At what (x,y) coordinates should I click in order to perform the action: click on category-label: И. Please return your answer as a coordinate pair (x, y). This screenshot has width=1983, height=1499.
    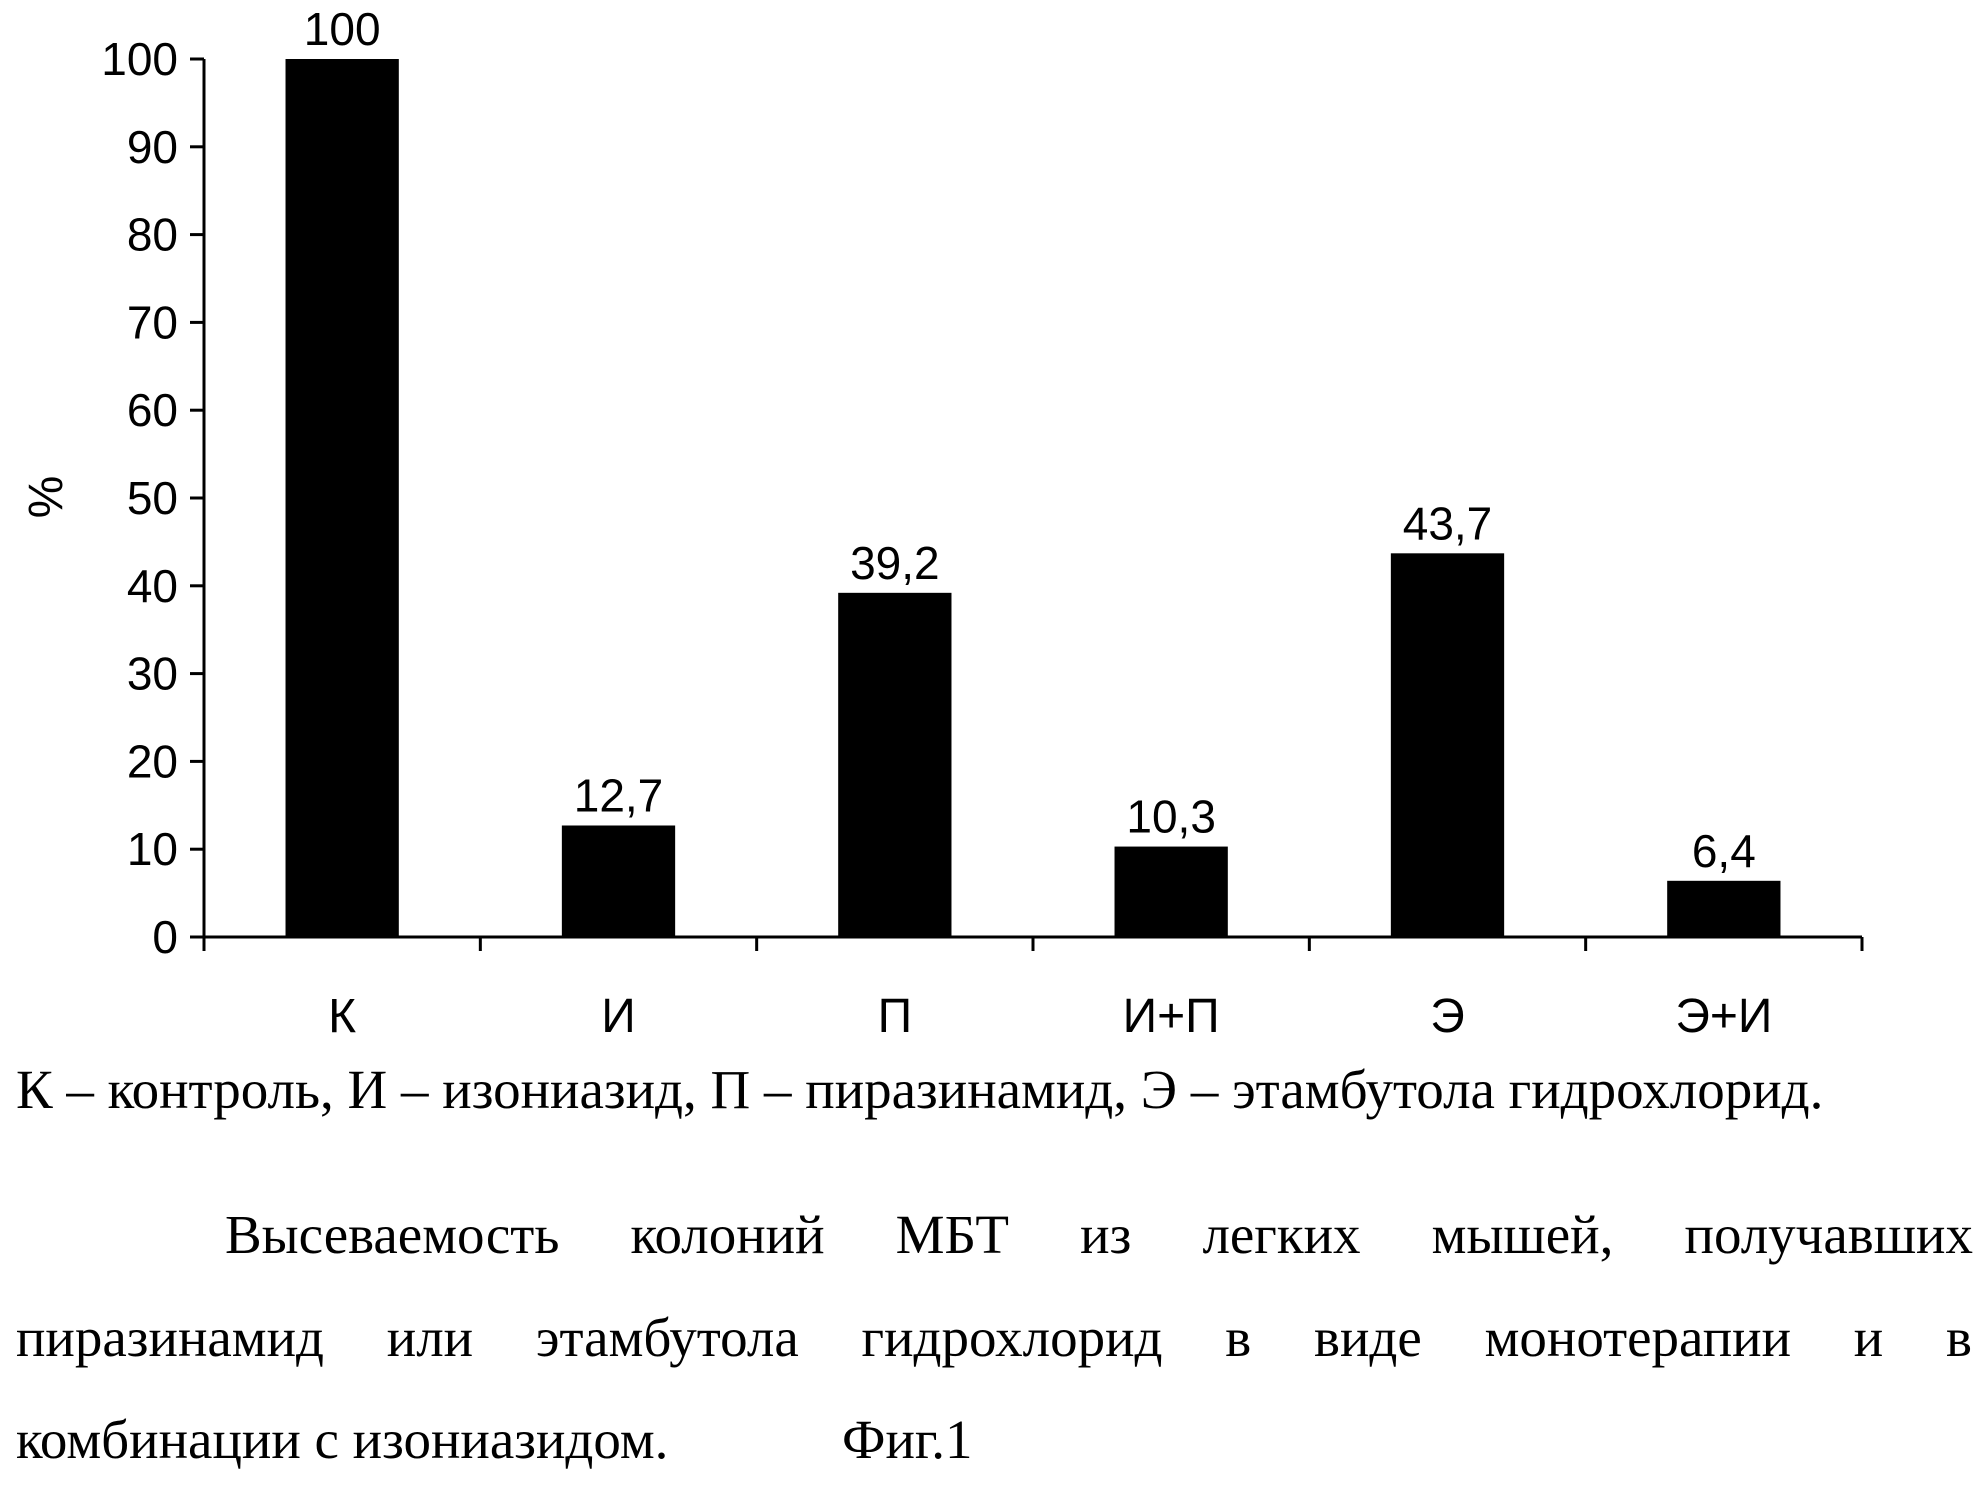
    Looking at the image, I should click on (618, 1015).